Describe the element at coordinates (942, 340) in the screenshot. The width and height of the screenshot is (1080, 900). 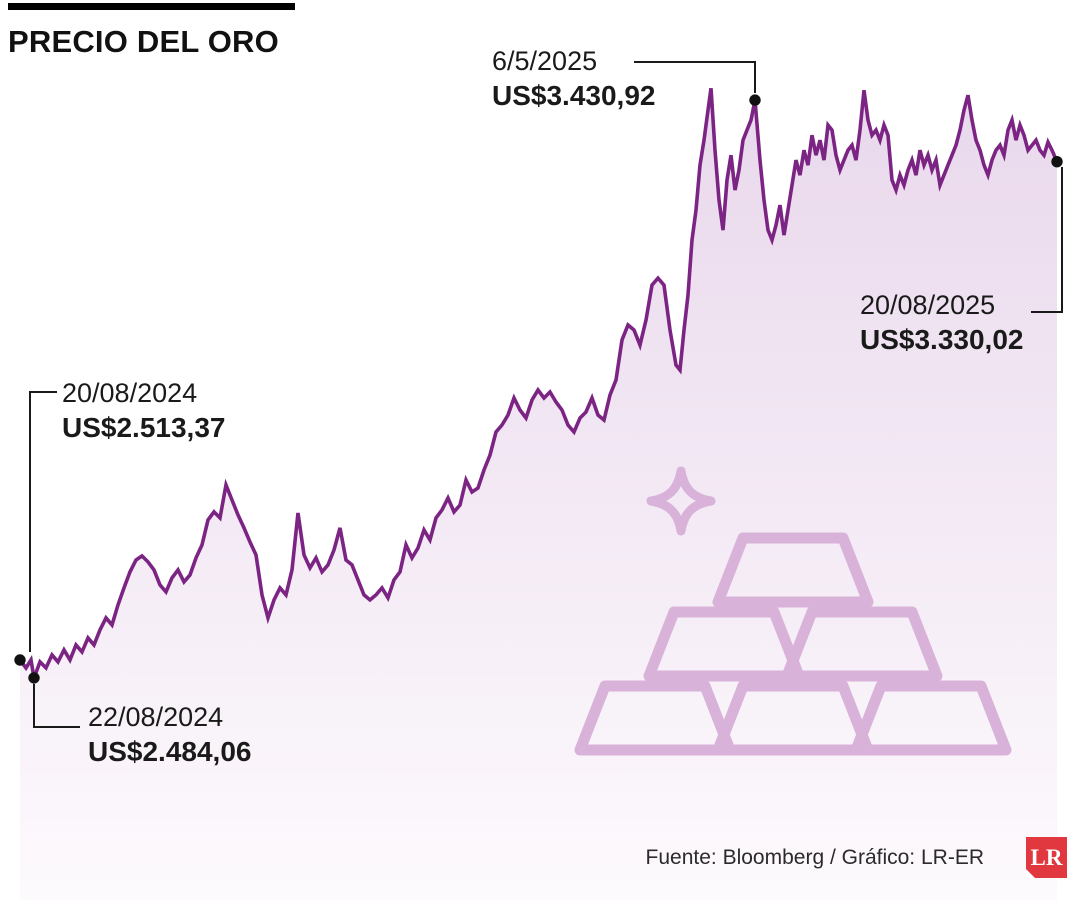
I see `annotation-value: US$3.330,02` at that location.